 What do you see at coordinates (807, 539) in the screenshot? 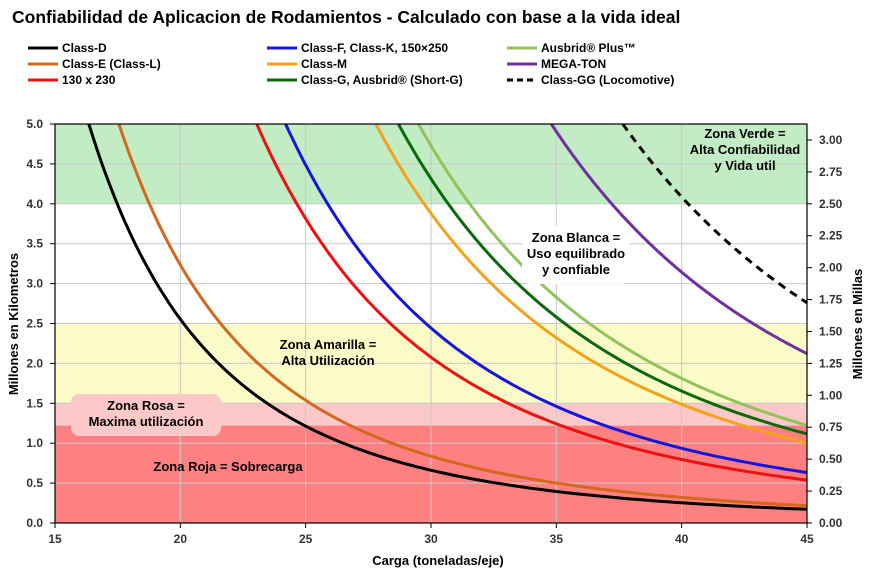
I see `x-tick-label: 45` at bounding box center [807, 539].